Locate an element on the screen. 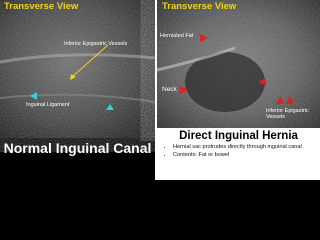 This screenshot has width=320, height=240. hernia-sac is located at coordinates (225, 82).